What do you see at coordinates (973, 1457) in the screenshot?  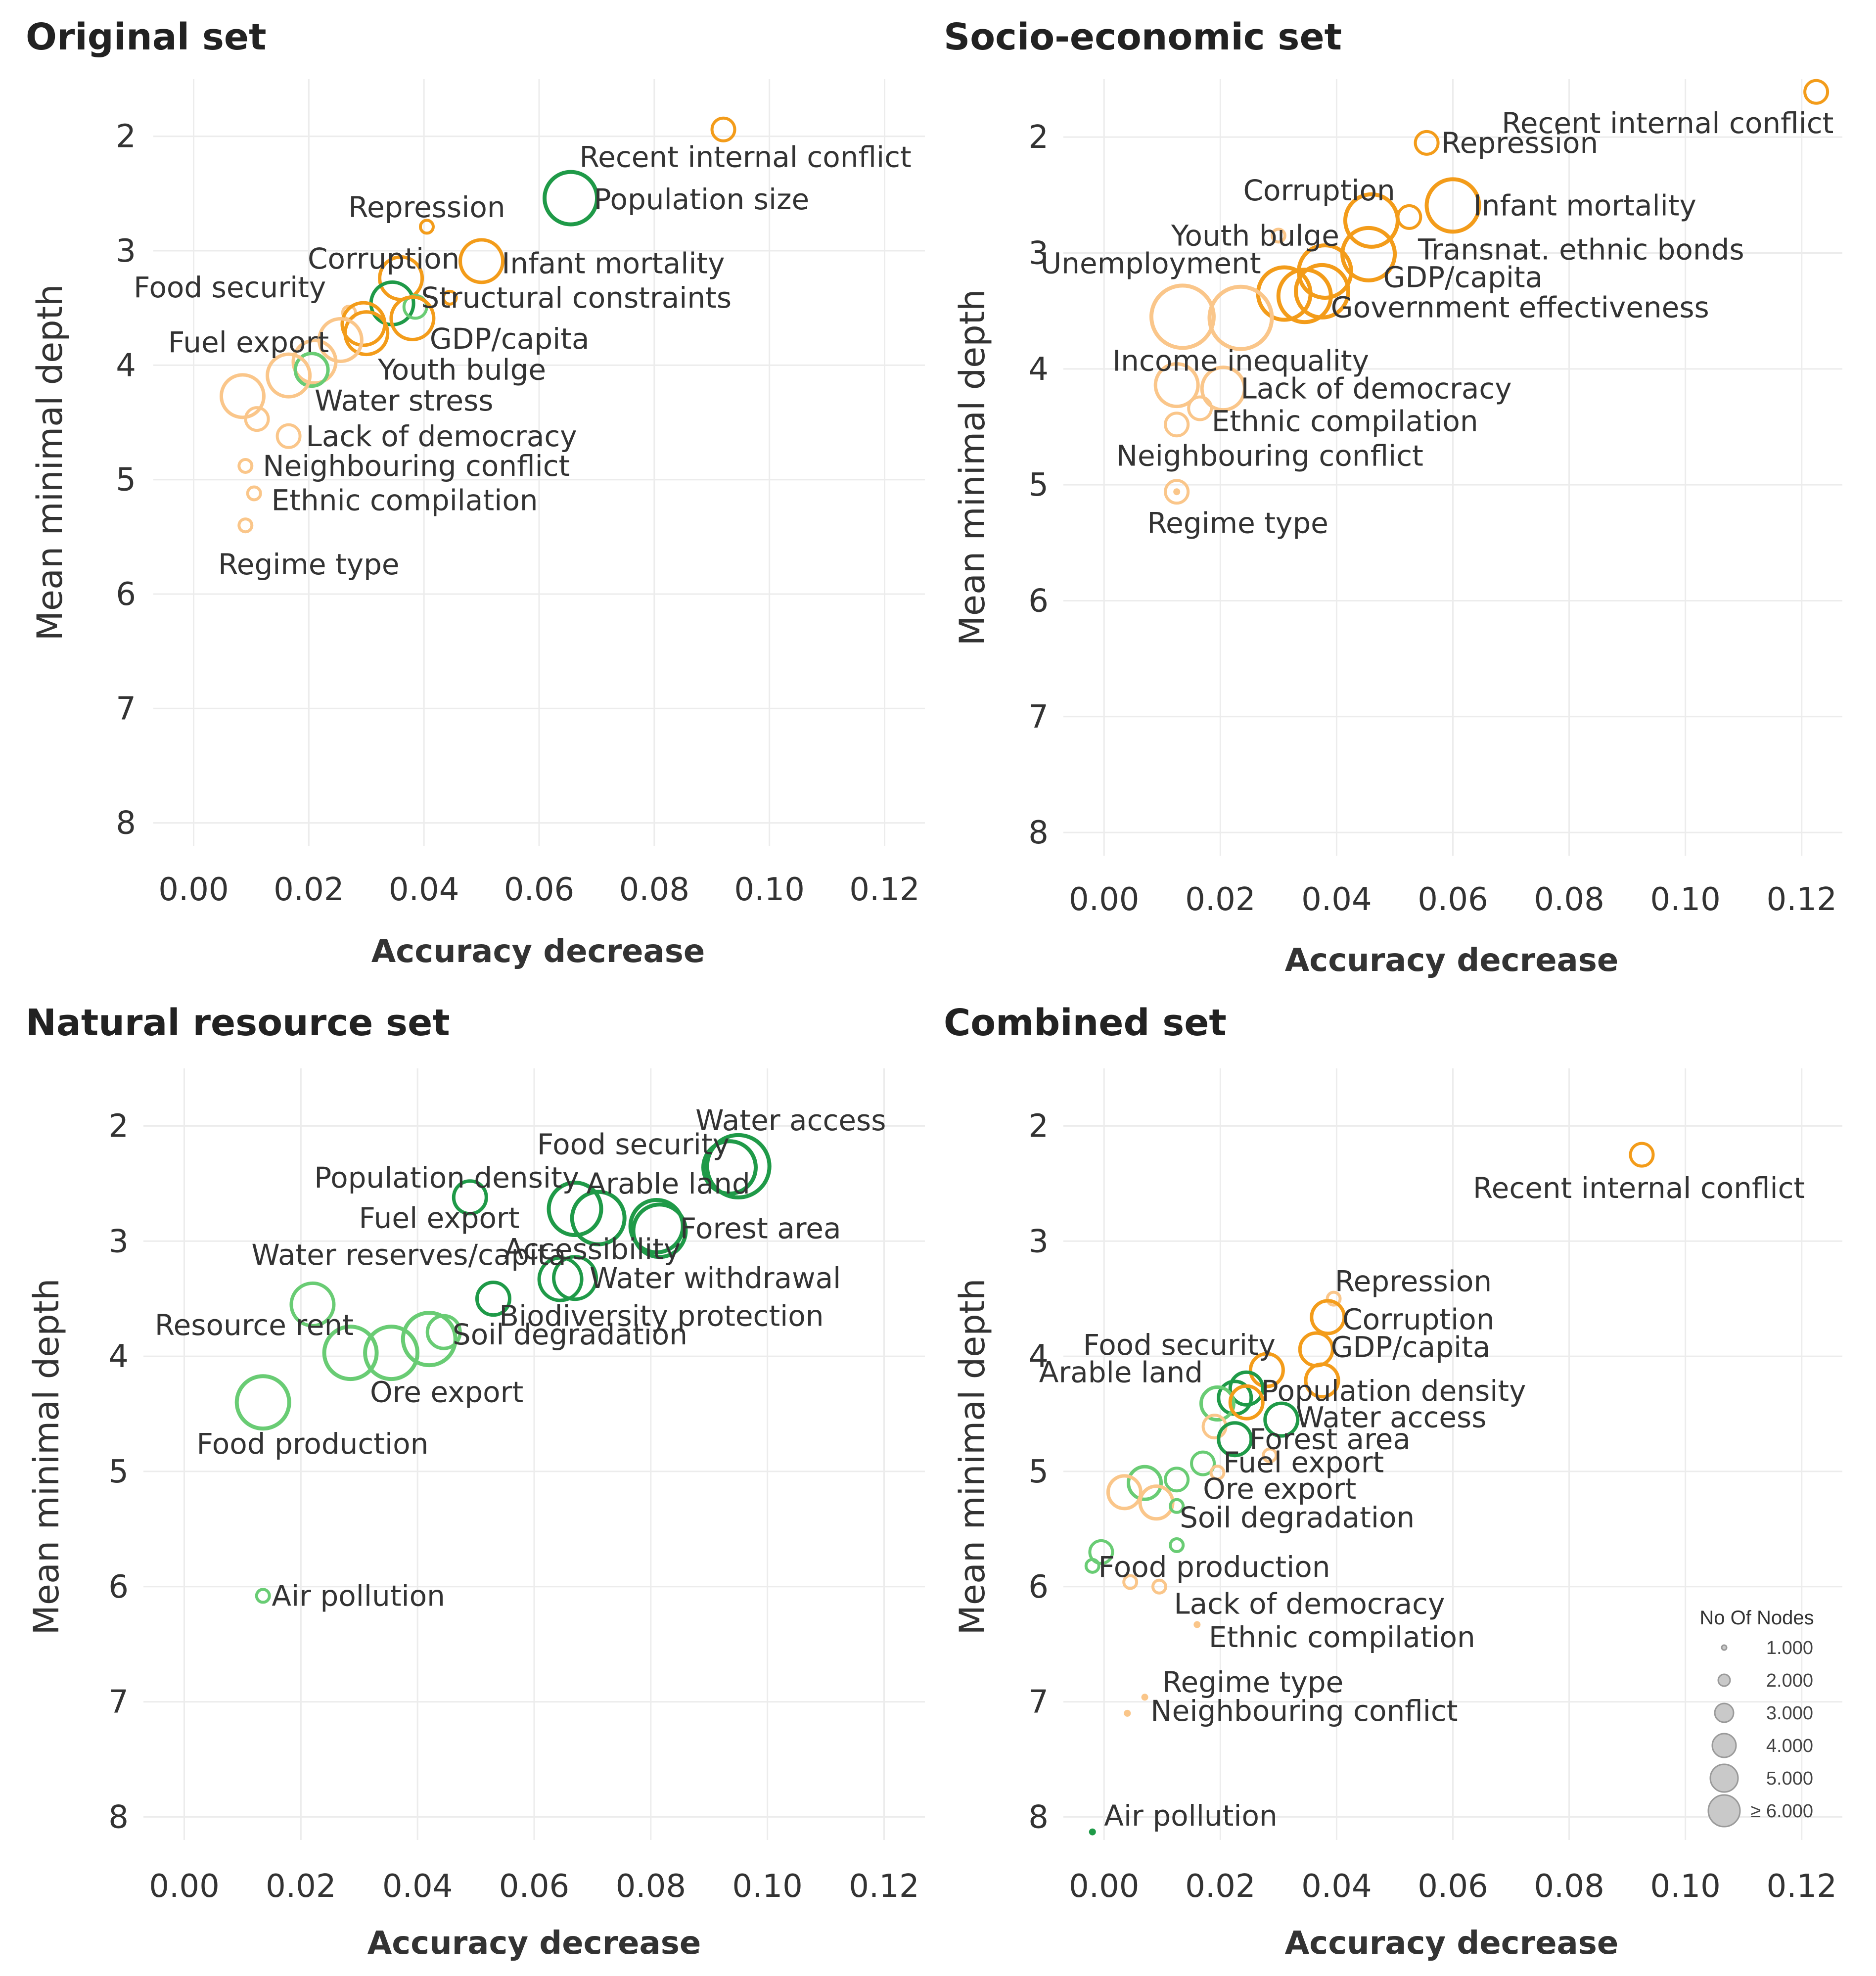 I see `y-axis-title: Mean minimal depth` at bounding box center [973, 1457].